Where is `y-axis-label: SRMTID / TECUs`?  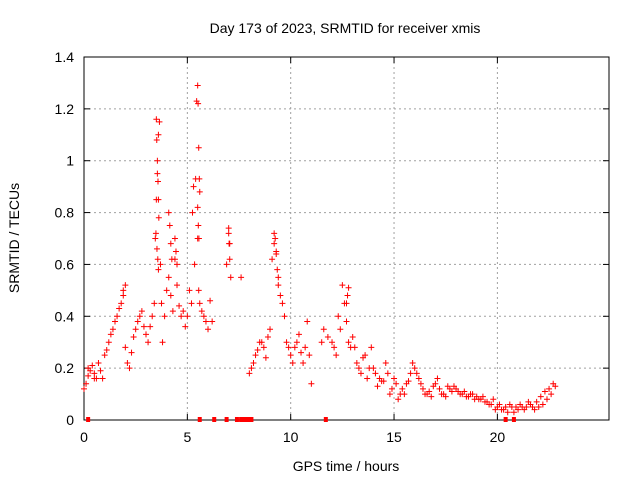
y-axis-label: SRMTID / TECUs is located at coordinates (14, 238).